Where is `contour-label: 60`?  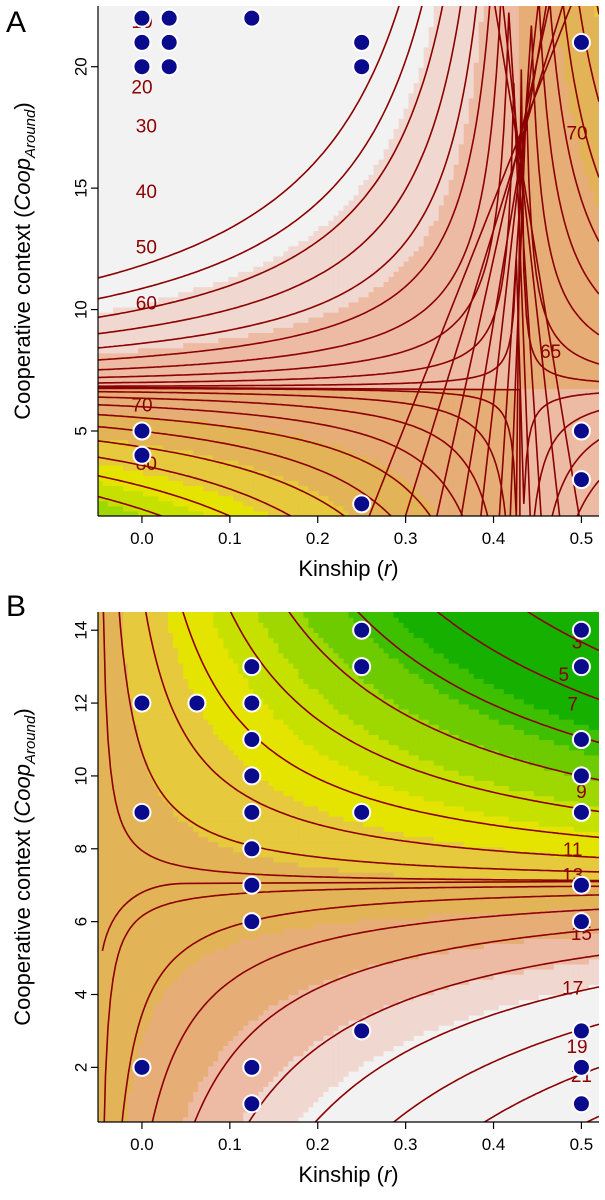
contour-label: 60 is located at coordinates (146, 304).